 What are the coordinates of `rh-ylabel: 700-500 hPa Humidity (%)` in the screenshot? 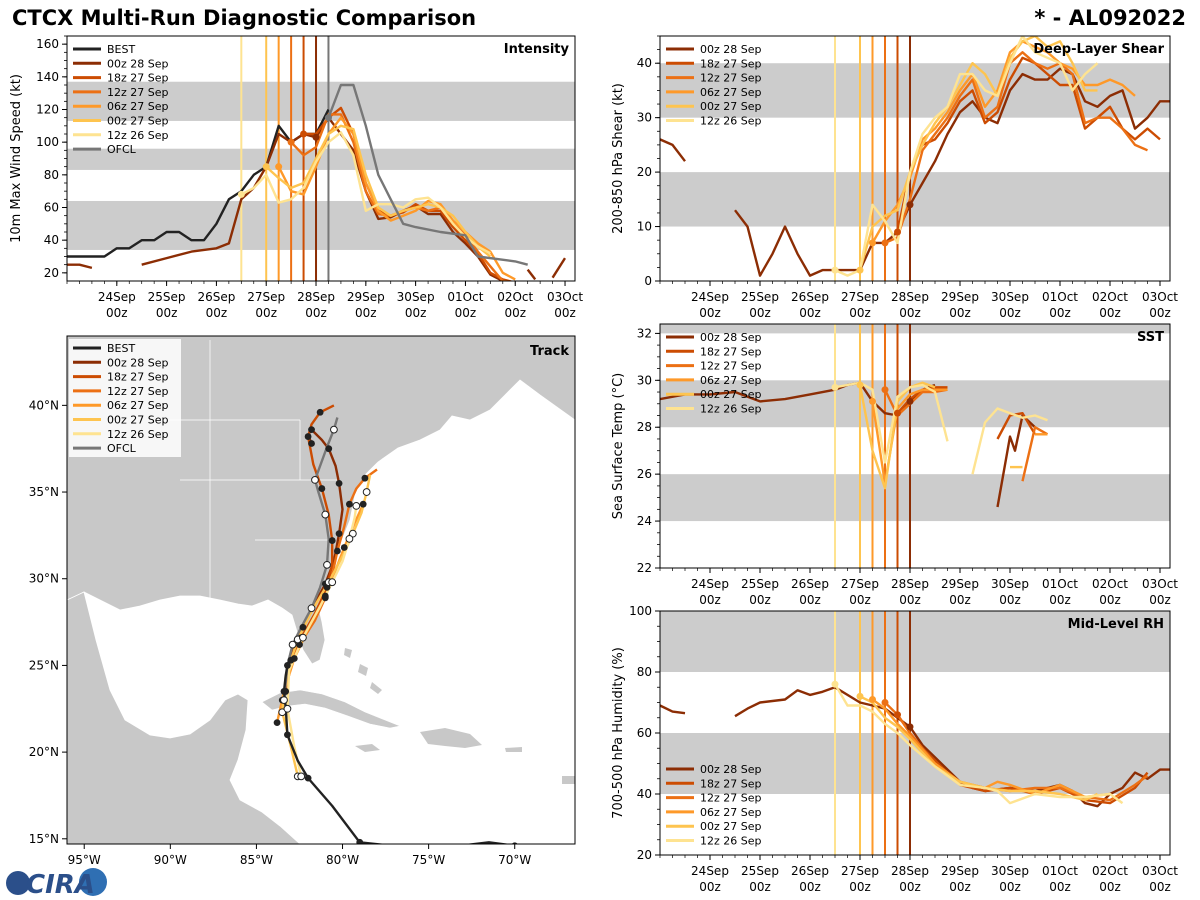 It's located at (618, 733).